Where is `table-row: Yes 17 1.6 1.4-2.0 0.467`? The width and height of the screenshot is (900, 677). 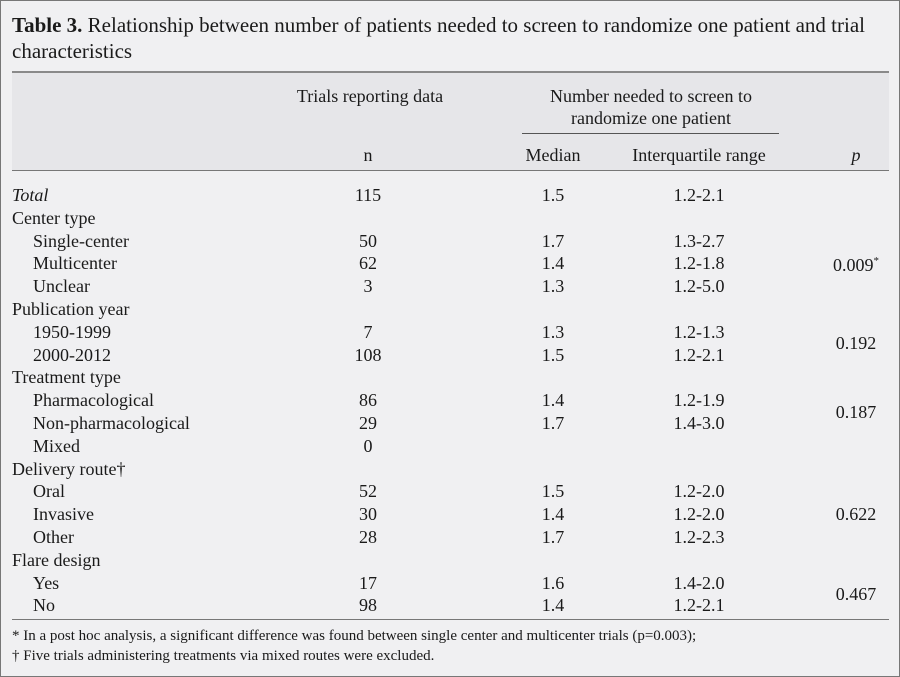
table-row: Yes 17 1.6 1.4-2.0 0.467 is located at coordinates (450, 588).